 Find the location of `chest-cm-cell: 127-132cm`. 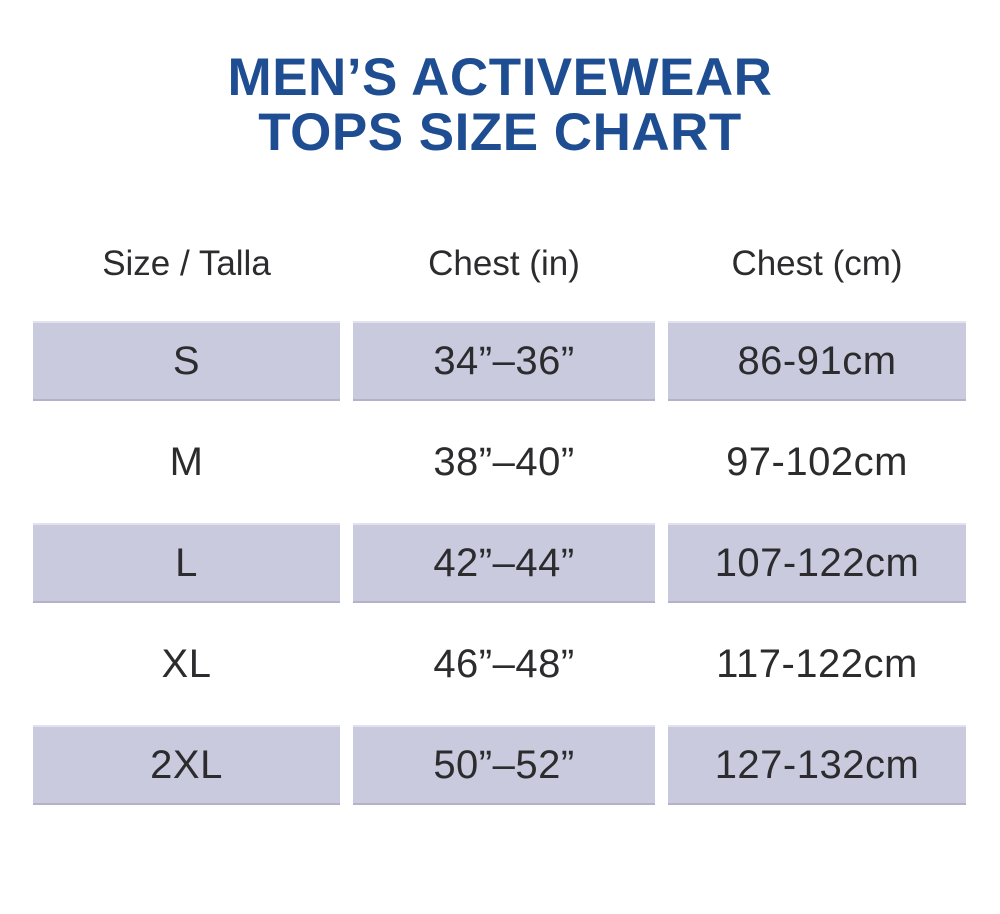

chest-cm-cell: 127-132cm is located at coordinates (817, 765).